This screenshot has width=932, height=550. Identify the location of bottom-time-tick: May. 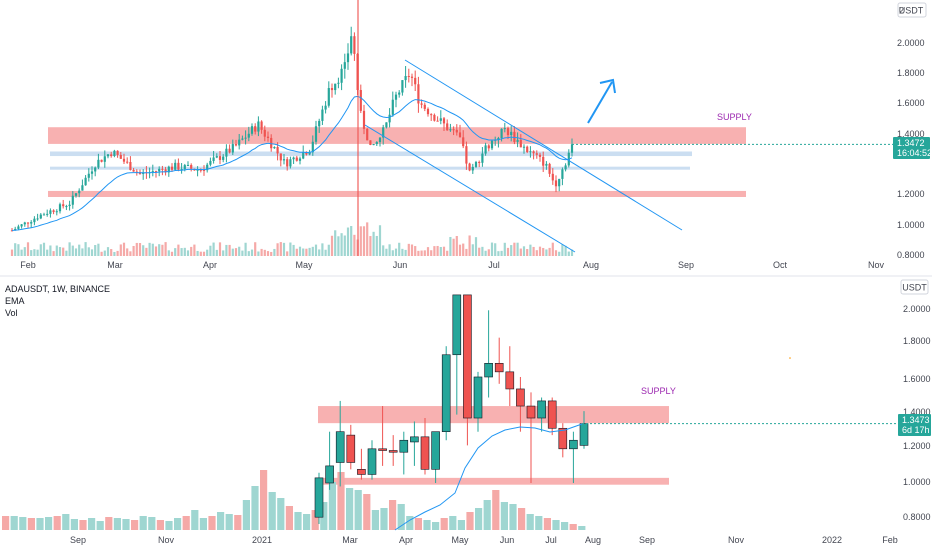
(460, 540).